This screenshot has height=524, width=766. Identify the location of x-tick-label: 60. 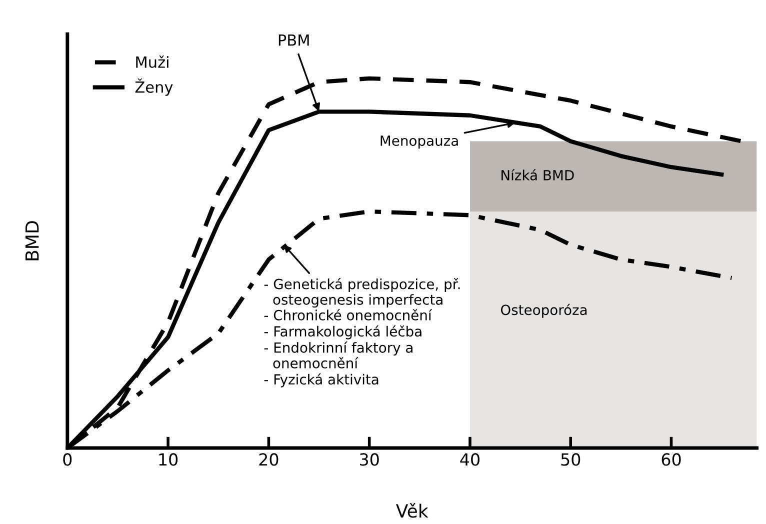
(671, 459).